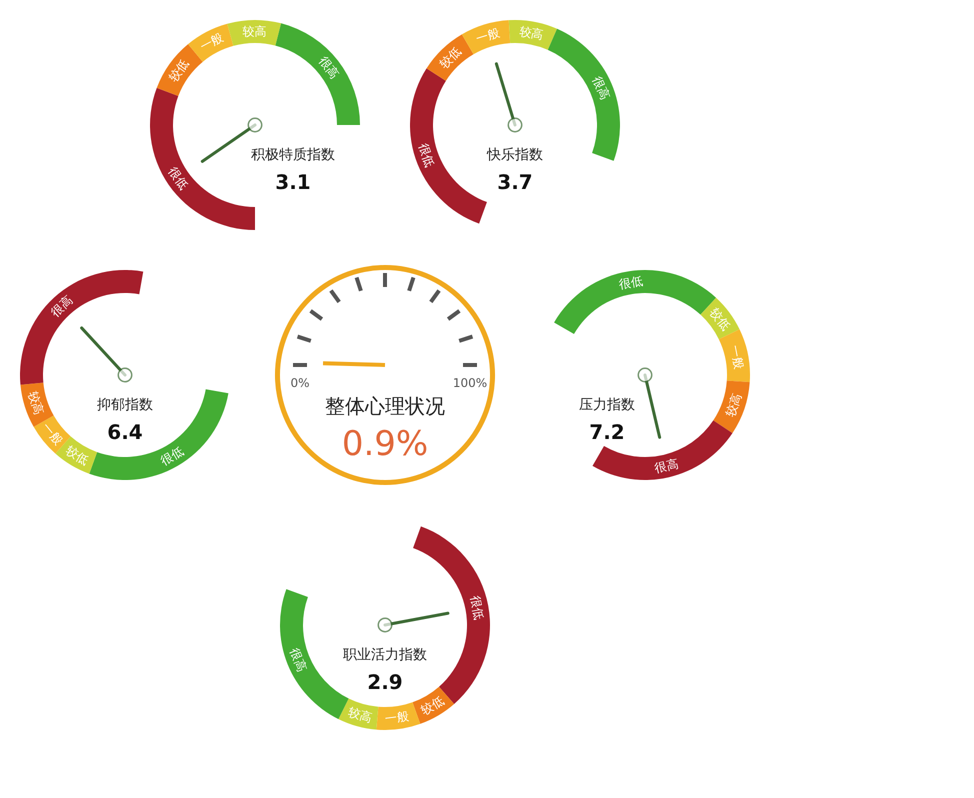  Describe the element at coordinates (293, 182) in the screenshot. I see `text: 3.1` at that location.